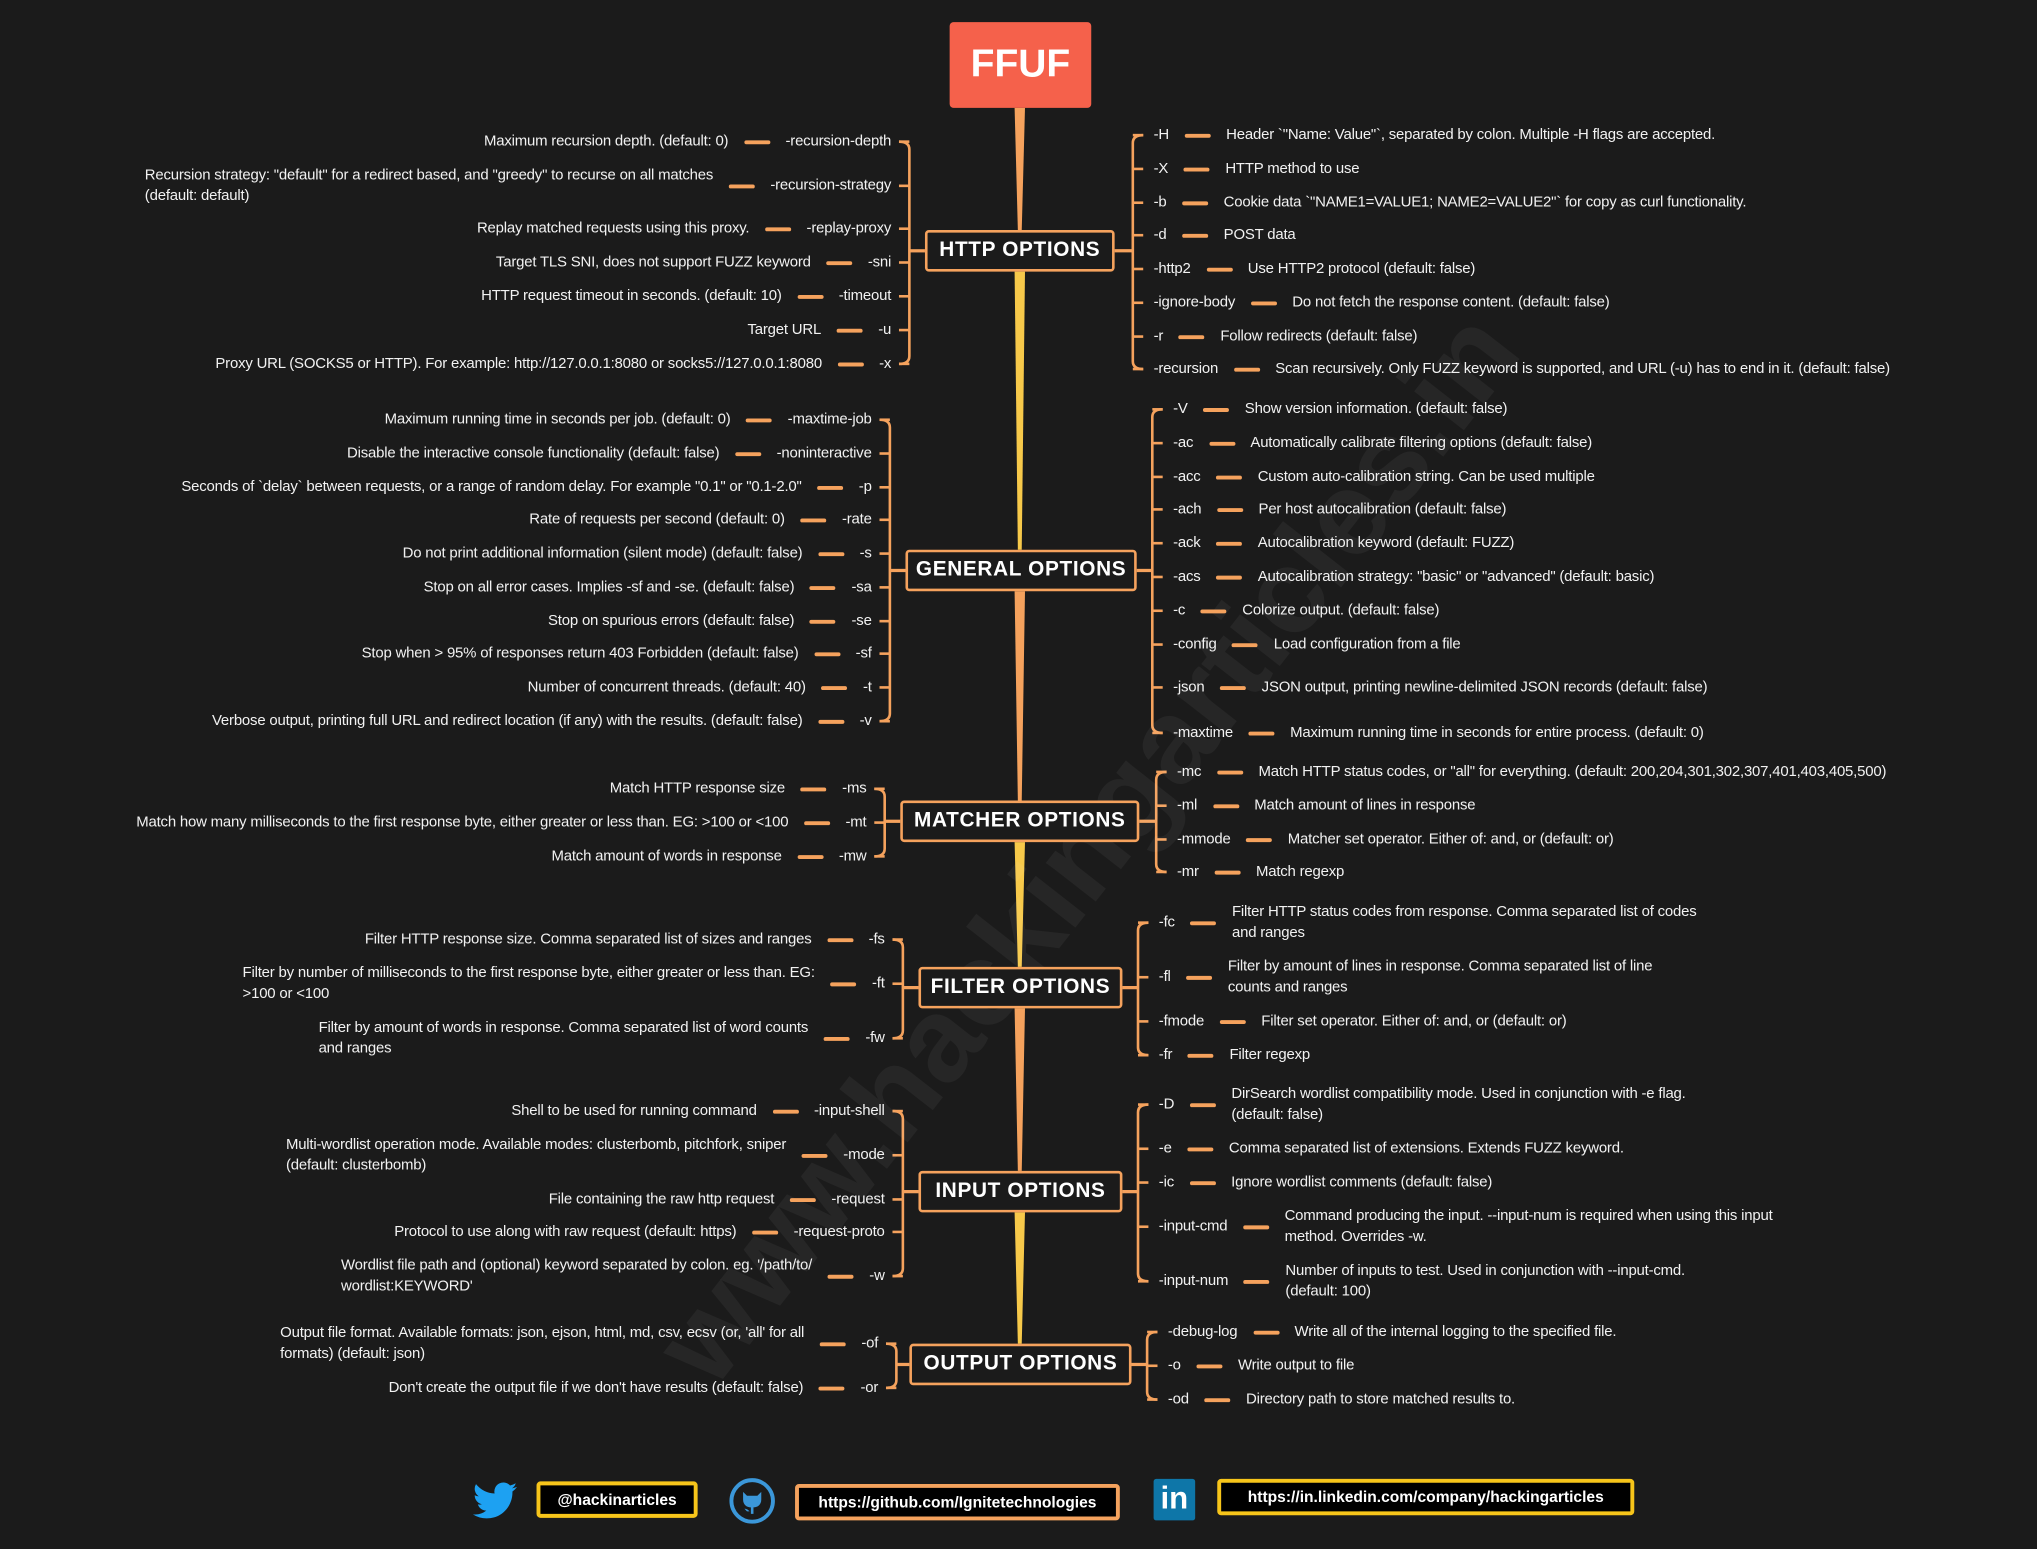 This screenshot has height=1549, width=2037. What do you see at coordinates (1165, 1055) in the screenshot?
I see `option-flag: -fr` at bounding box center [1165, 1055].